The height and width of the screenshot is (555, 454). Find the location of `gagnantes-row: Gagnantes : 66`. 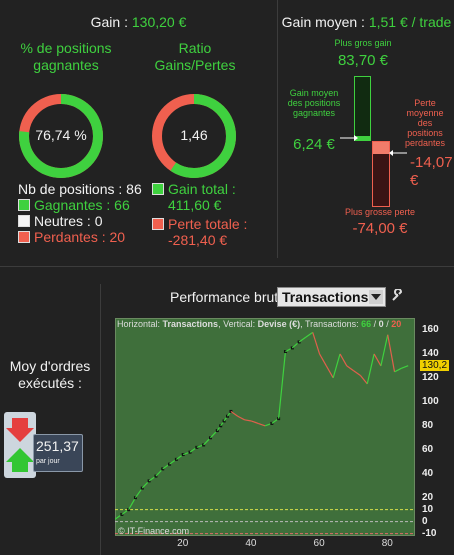

gagnantes-row: Gagnantes : 66 is located at coordinates (74, 205).